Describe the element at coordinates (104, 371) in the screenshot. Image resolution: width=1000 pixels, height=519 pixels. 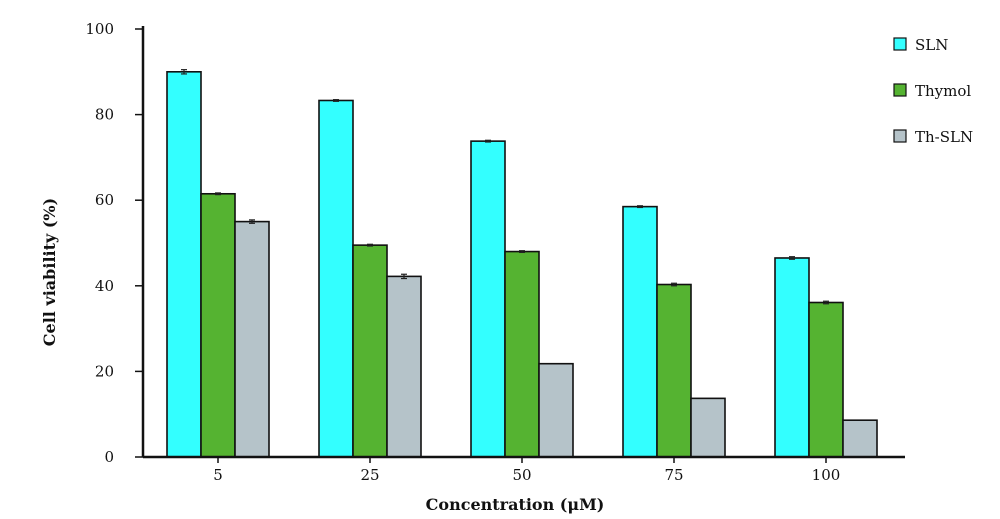
I see `y-tick-label: 20` at that location.